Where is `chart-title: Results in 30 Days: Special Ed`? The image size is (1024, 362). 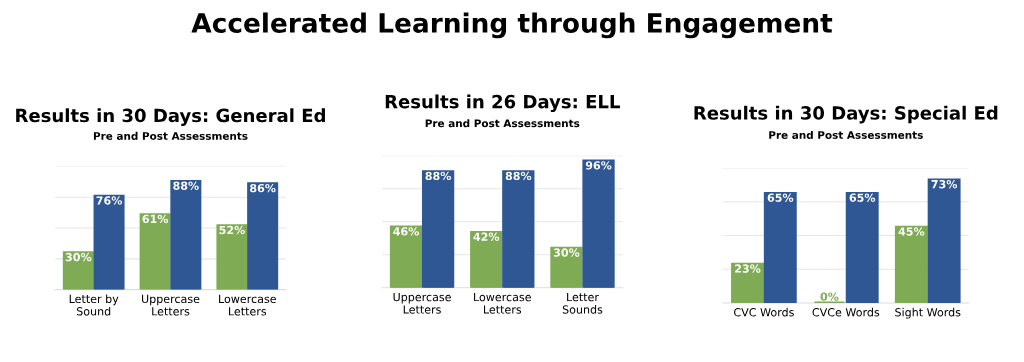
chart-title: Results in 30 Days: Special Ed is located at coordinates (846, 114).